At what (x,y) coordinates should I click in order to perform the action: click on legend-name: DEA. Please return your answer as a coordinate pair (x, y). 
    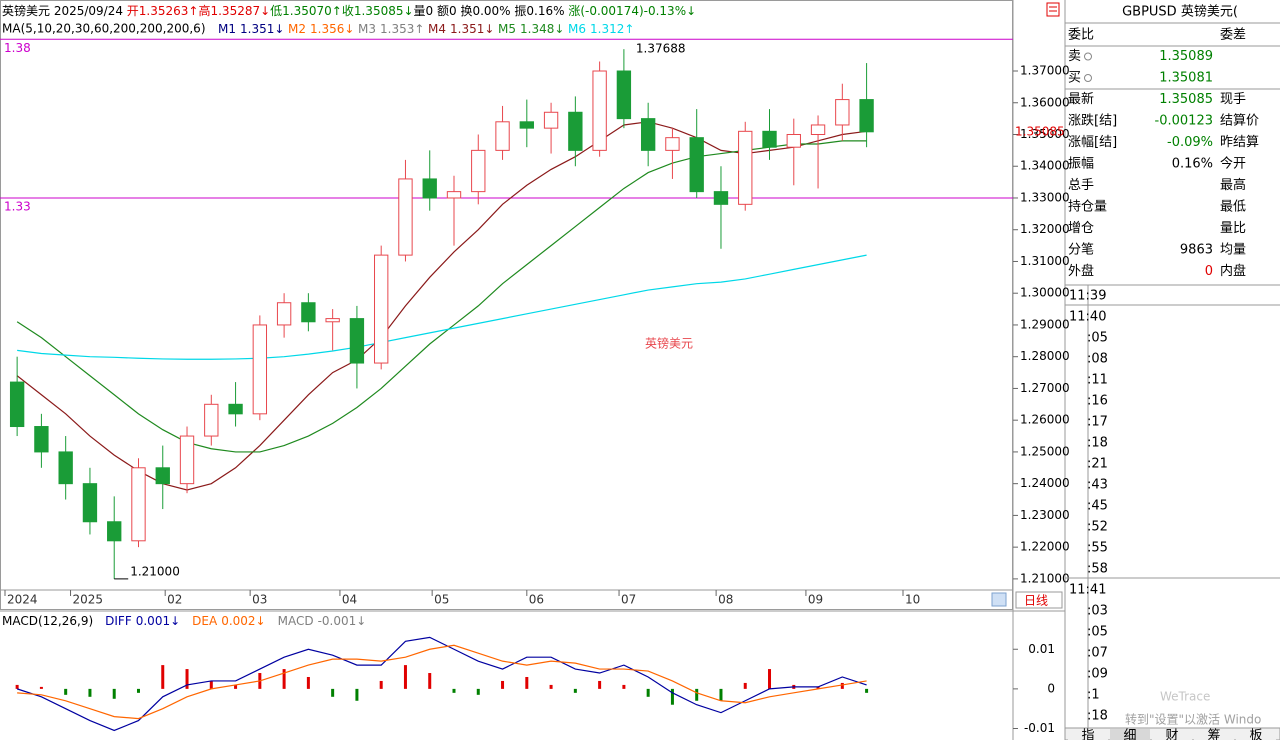
    Looking at the image, I should click on (205, 621).